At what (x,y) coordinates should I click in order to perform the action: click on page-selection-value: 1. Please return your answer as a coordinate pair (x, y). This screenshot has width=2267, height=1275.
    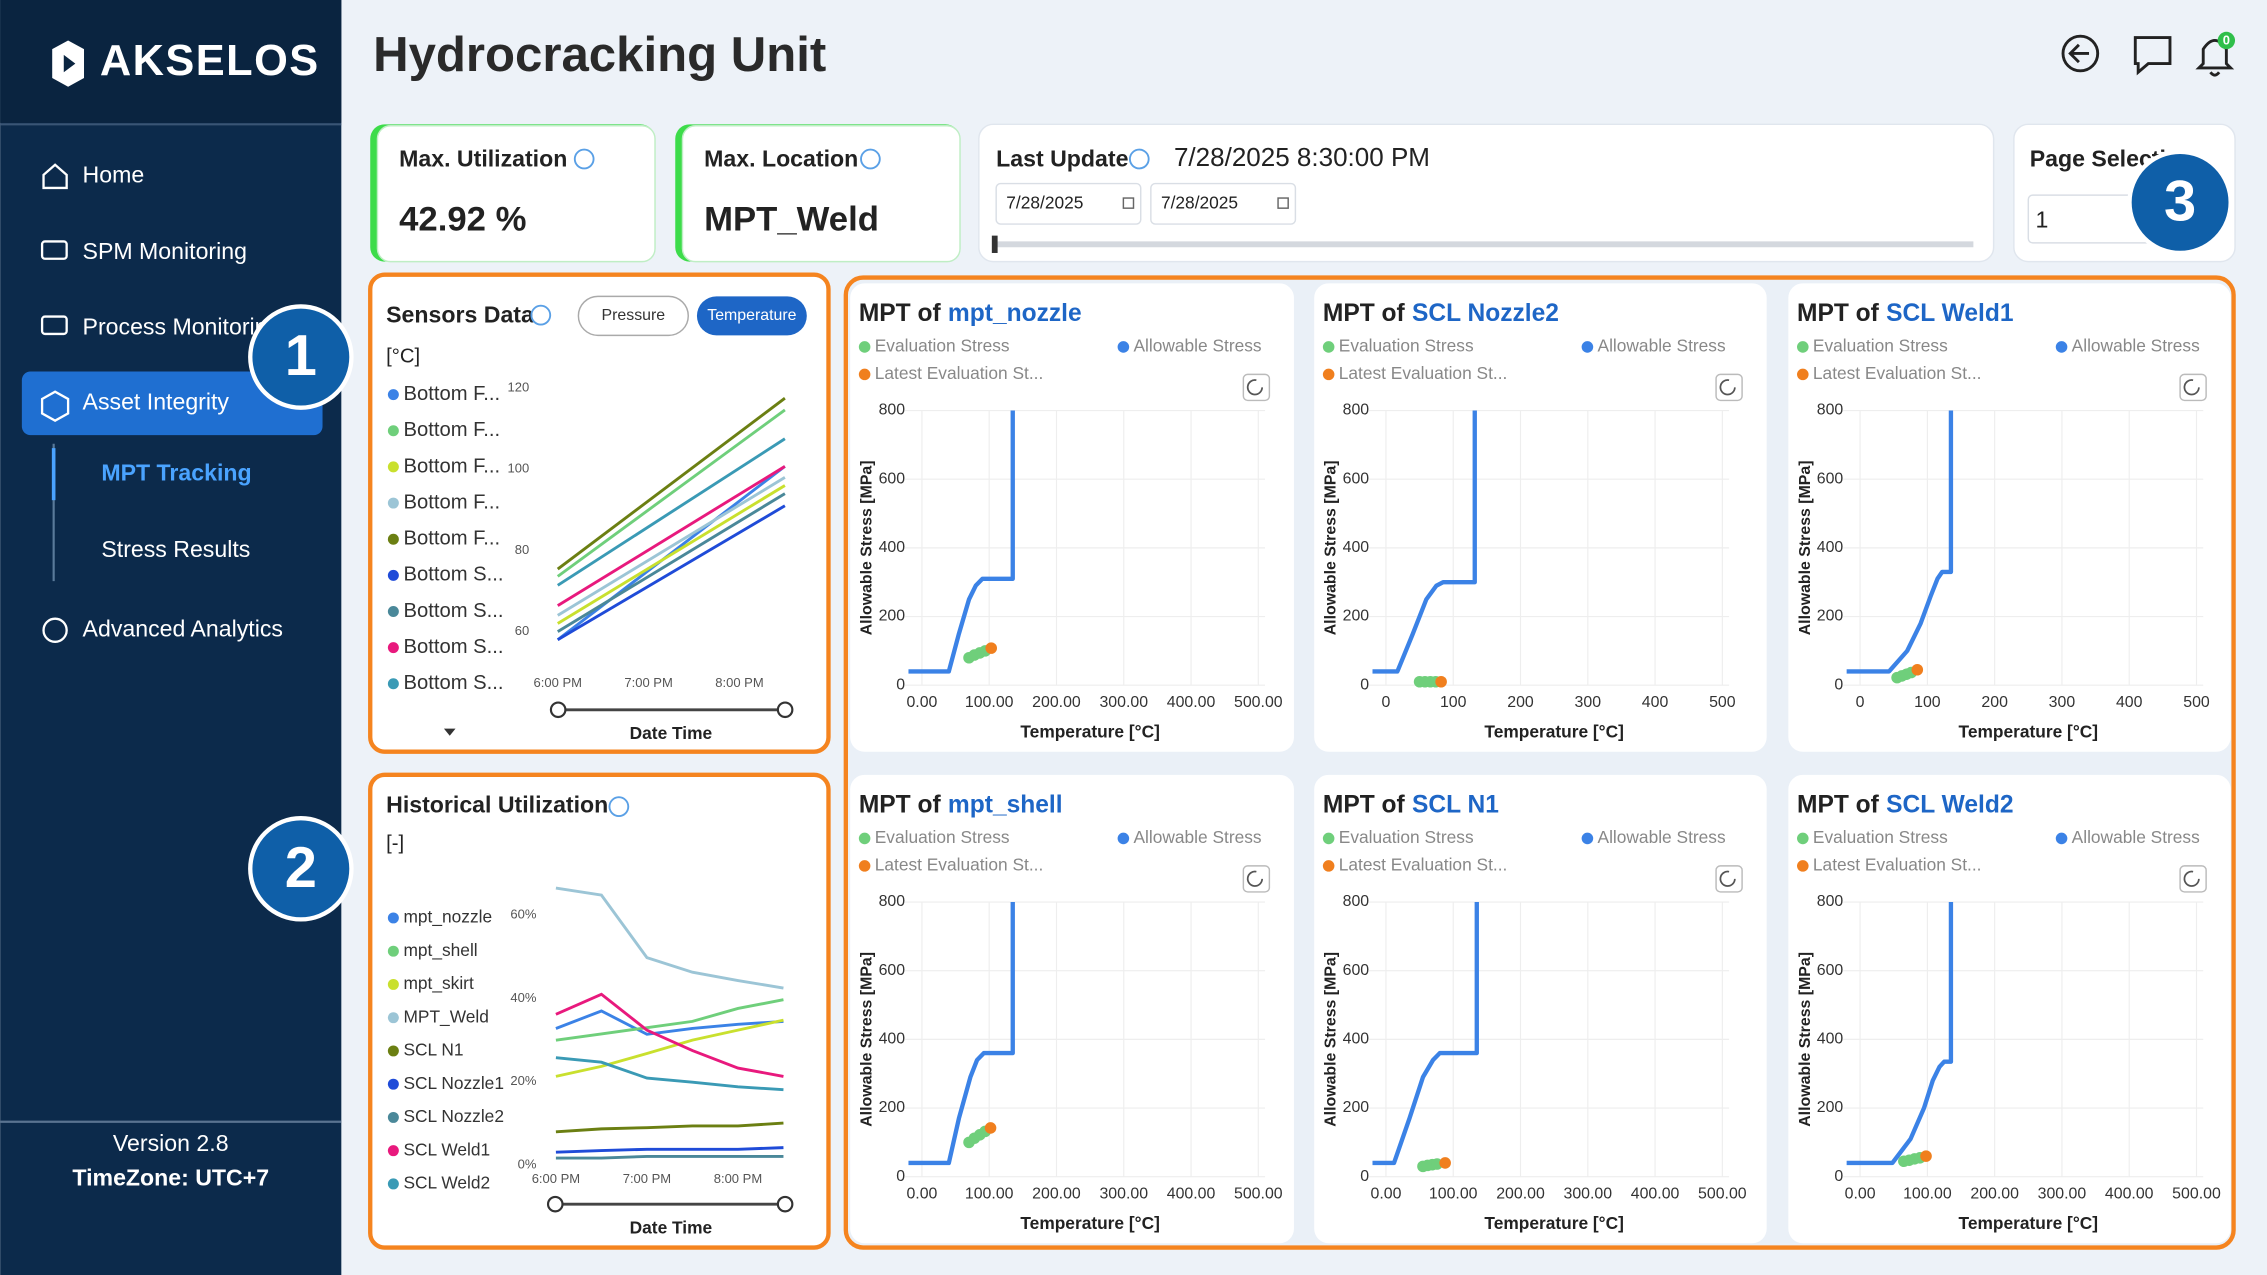
    Looking at the image, I should click on (2042, 219).